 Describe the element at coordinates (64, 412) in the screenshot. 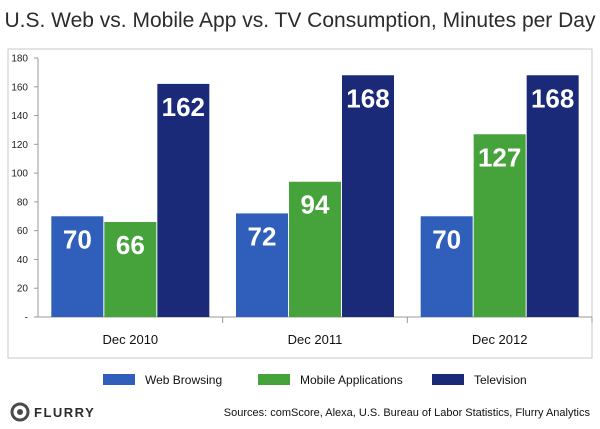

I see `logo-text: FLURRY` at that location.